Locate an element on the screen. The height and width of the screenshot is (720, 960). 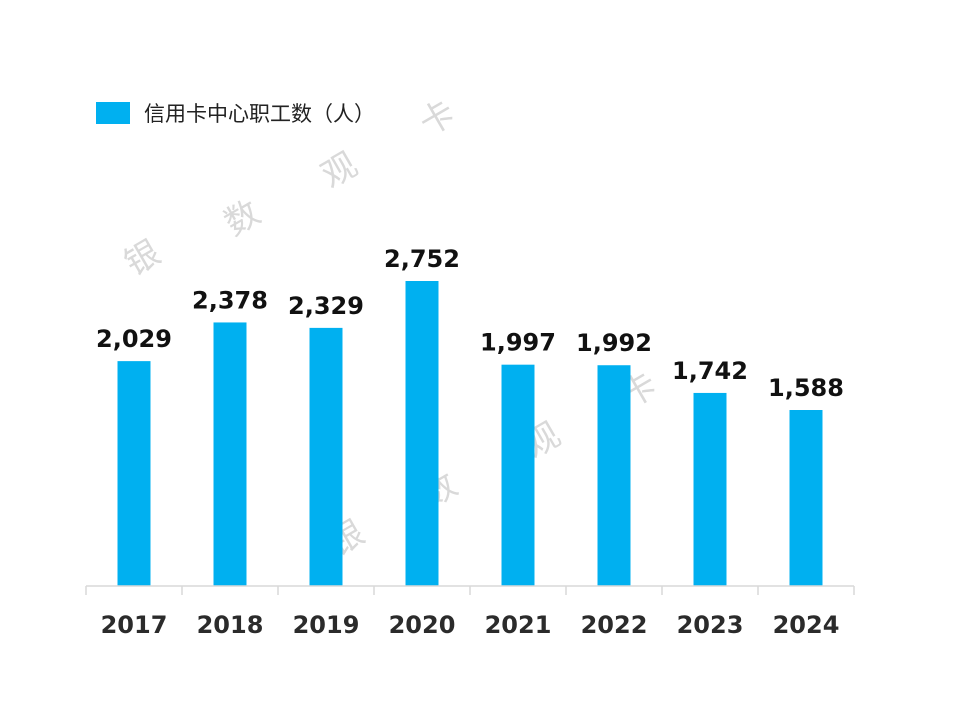
x-tick-label: 2017 is located at coordinates (134, 625).